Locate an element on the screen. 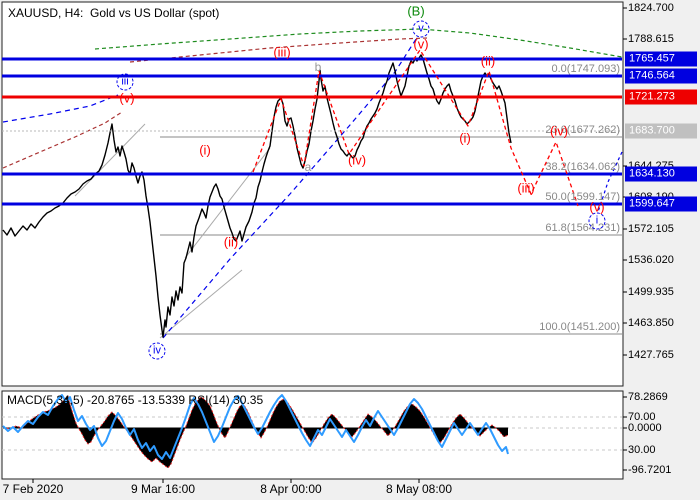  date-axis-label: 9 Mar 16:00 is located at coordinates (163, 489).